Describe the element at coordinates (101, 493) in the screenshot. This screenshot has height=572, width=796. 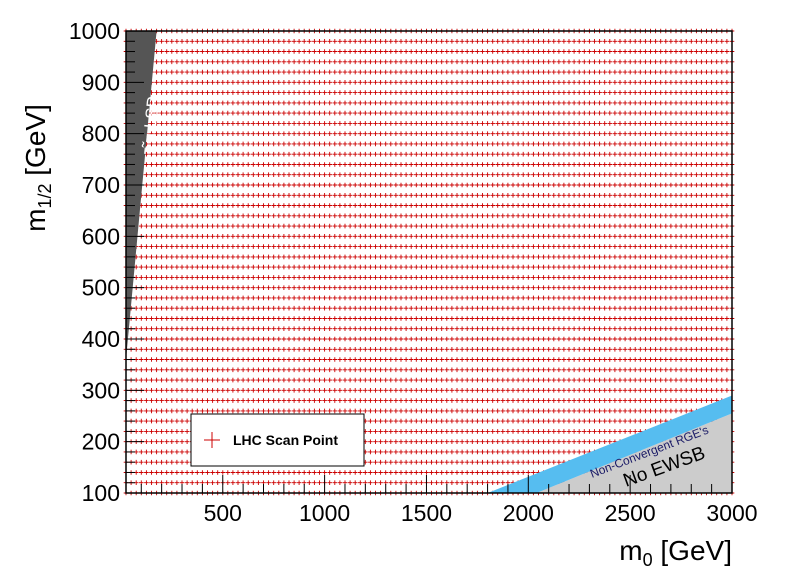
I see `y-tick-label: 100` at that location.